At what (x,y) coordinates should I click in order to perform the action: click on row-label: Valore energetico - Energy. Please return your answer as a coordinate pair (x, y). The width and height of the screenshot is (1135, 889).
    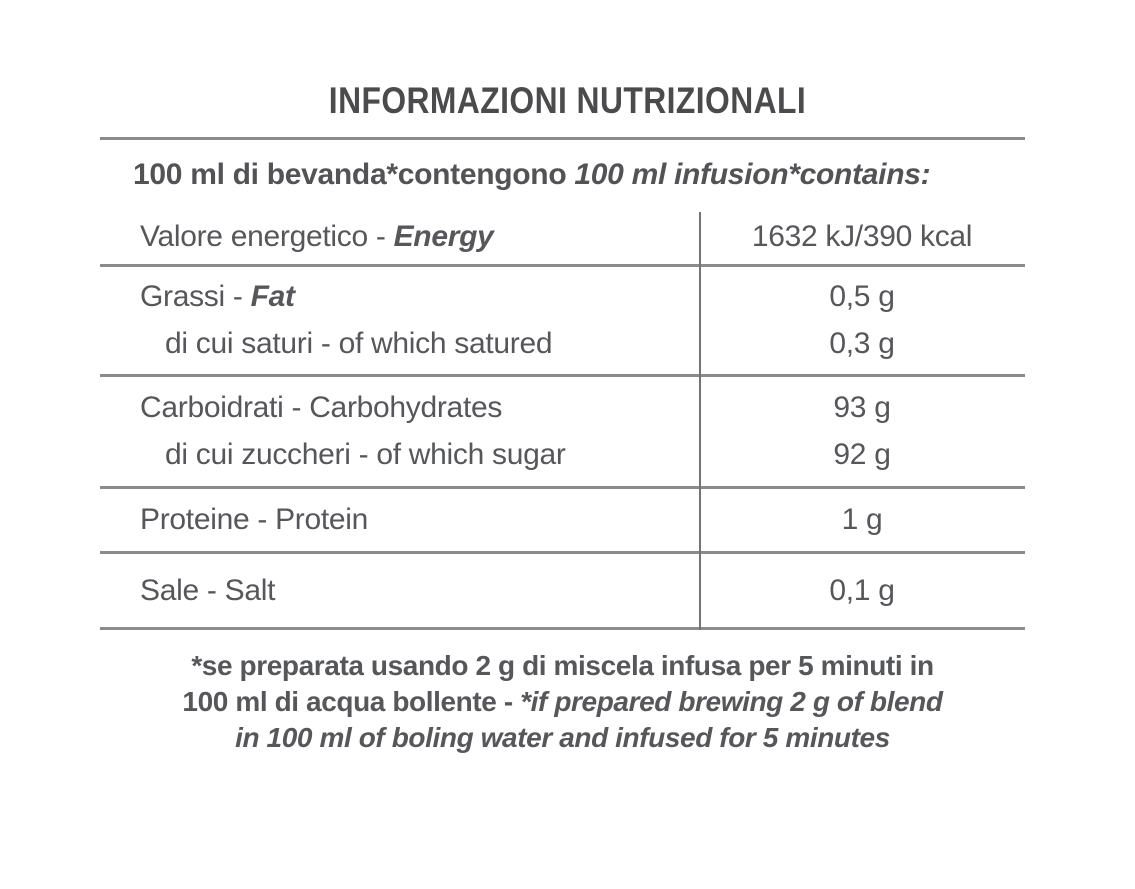
    Looking at the image, I should click on (399, 237).